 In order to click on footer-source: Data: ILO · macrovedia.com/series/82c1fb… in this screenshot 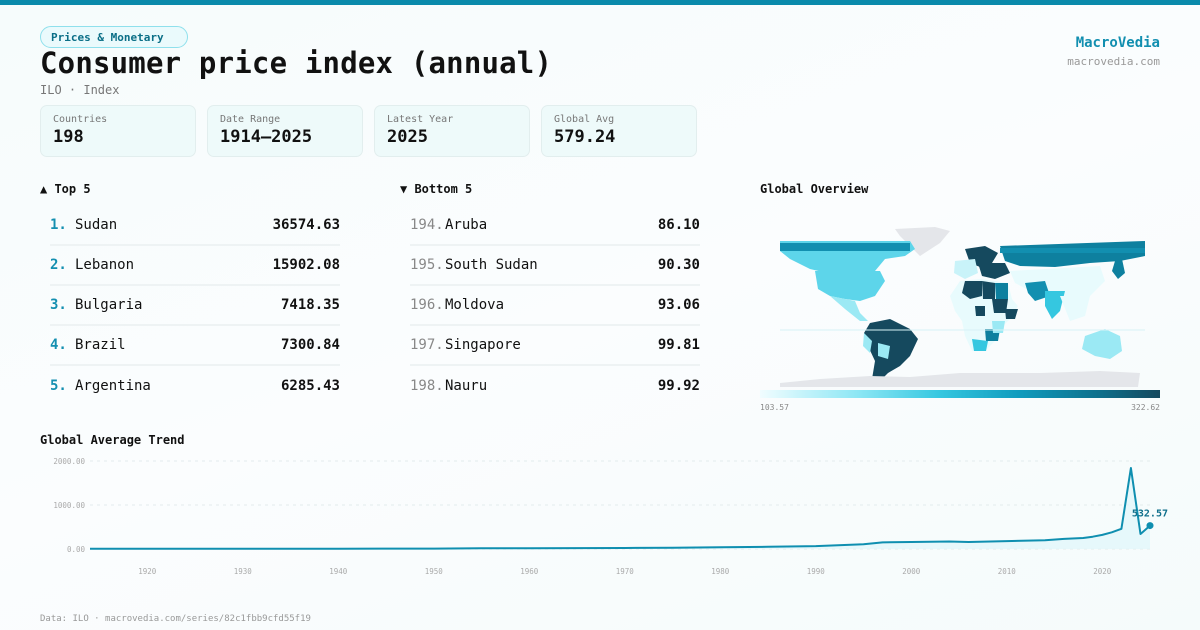, I will do `click(175, 619)`.